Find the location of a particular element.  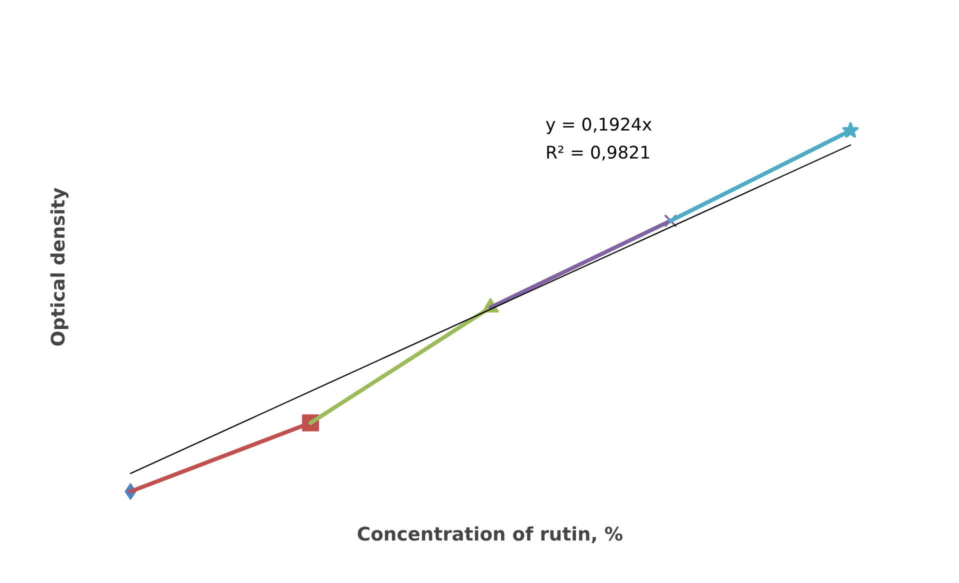

annotation: y = 0,1924x is located at coordinates (599, 126).